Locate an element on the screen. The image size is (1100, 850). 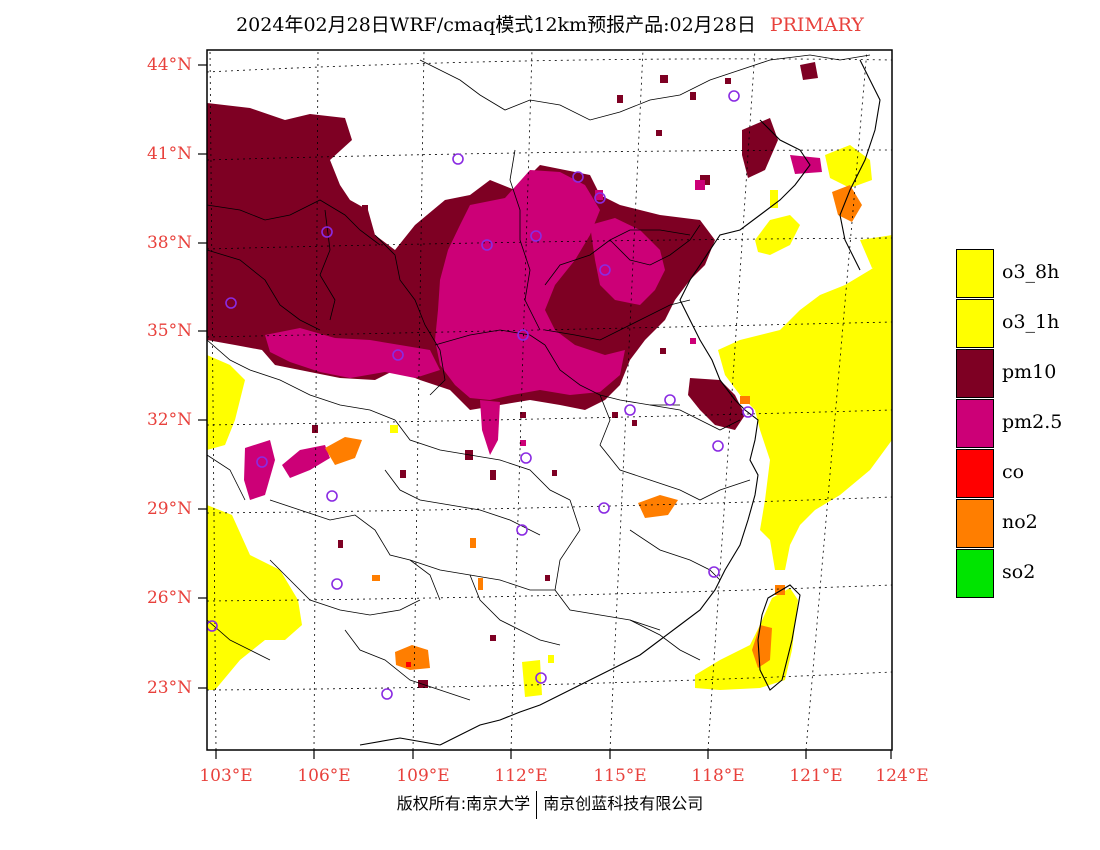
o3-region-ne-coast is located at coordinates (848, 166).